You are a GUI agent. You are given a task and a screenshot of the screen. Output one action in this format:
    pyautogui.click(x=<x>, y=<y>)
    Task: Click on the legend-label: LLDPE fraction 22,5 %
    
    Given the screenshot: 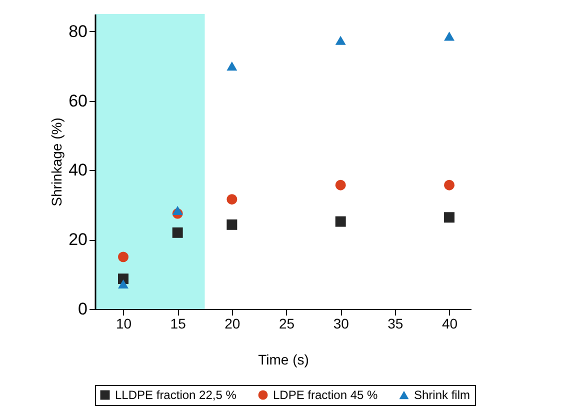 What is the action you would take?
    pyautogui.click(x=176, y=395)
    